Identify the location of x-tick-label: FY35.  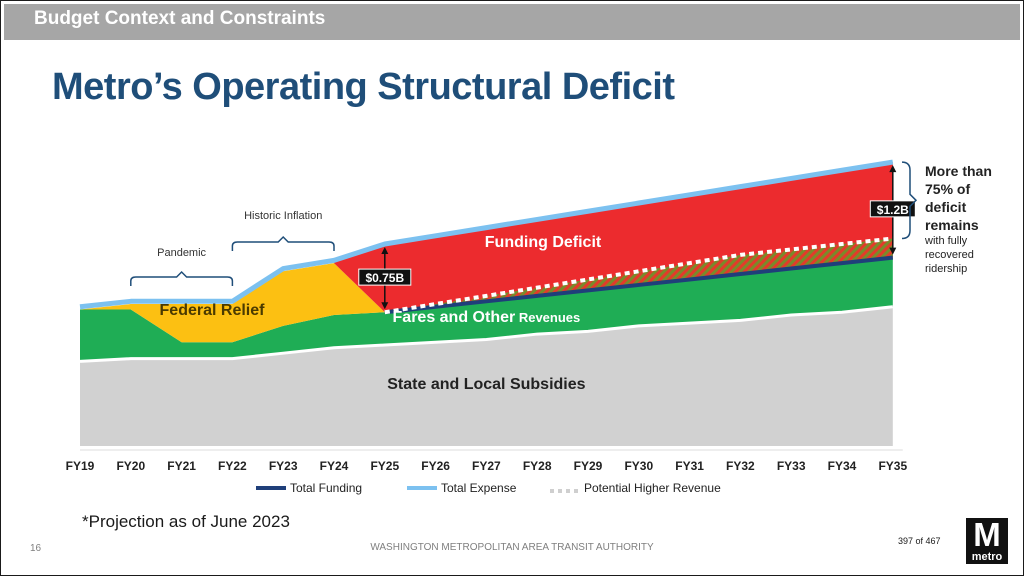
(892, 466).